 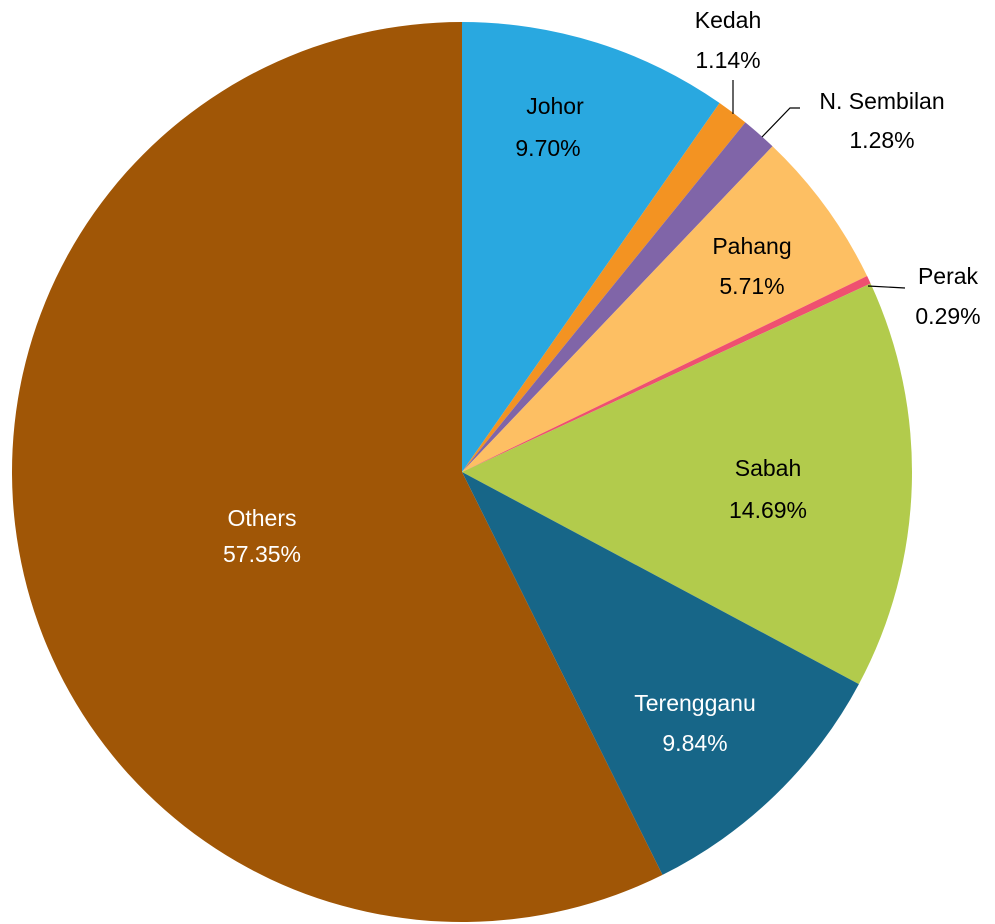 I want to click on slice-label: Terengganu, so click(x=695, y=703).